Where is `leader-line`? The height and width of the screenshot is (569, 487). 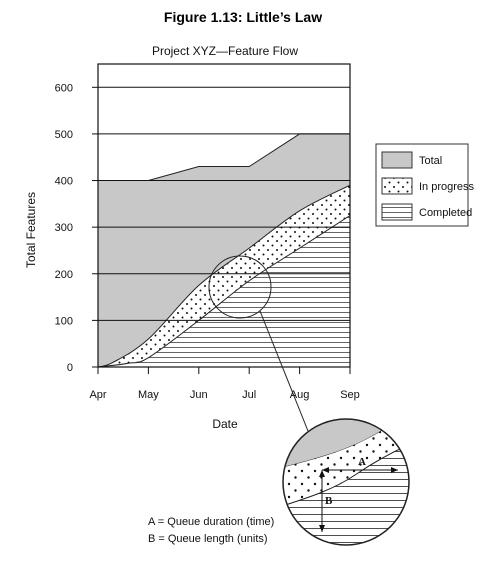 leader-line is located at coordinates (284, 371).